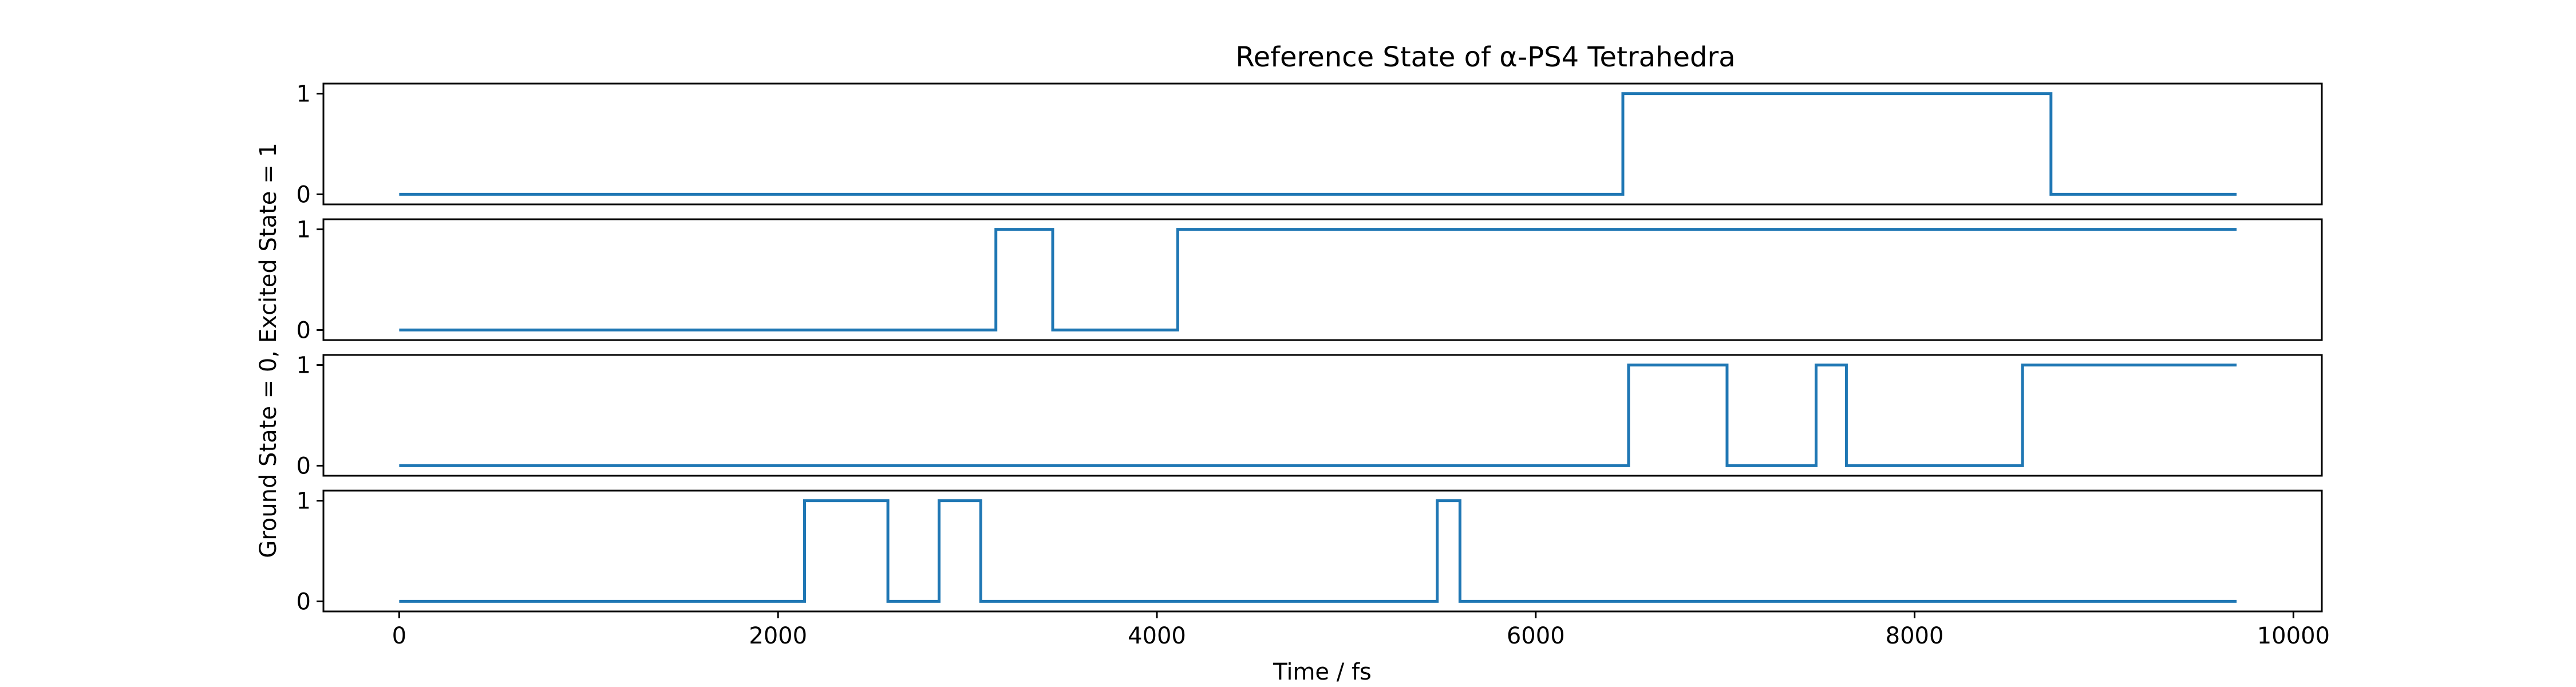 The height and width of the screenshot is (687, 2576). I want to click on panel-3-series-line, so click(1318, 416).